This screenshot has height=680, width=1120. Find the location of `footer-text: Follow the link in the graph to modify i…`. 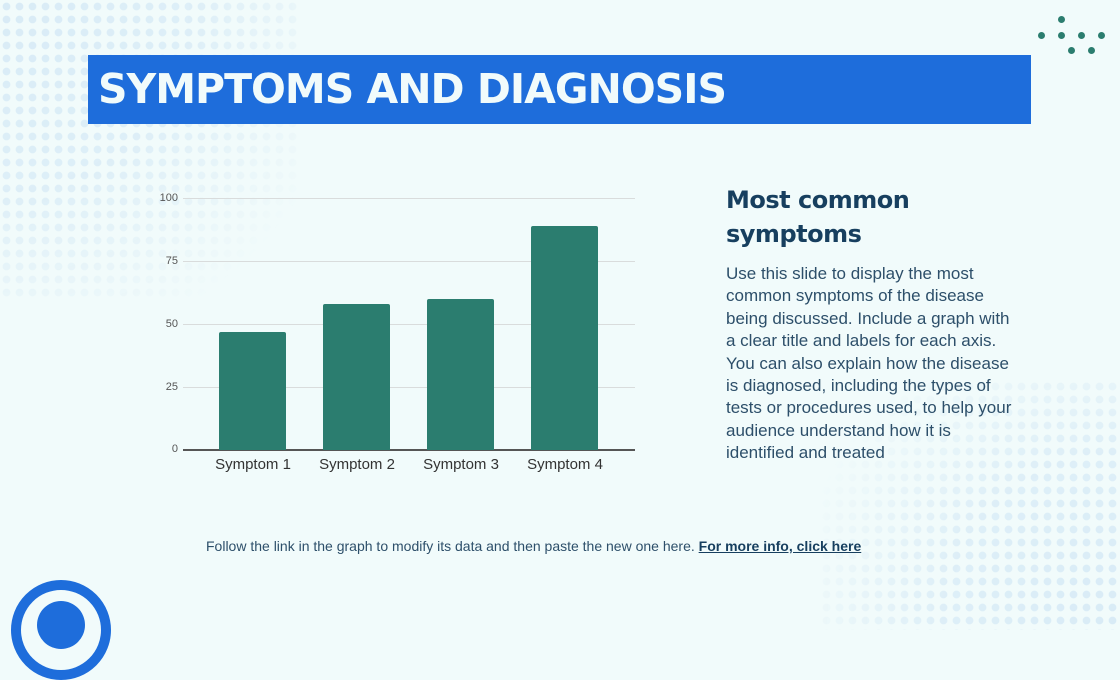

footer-text: Follow the link in the graph to modify i… is located at coordinates (452, 546).